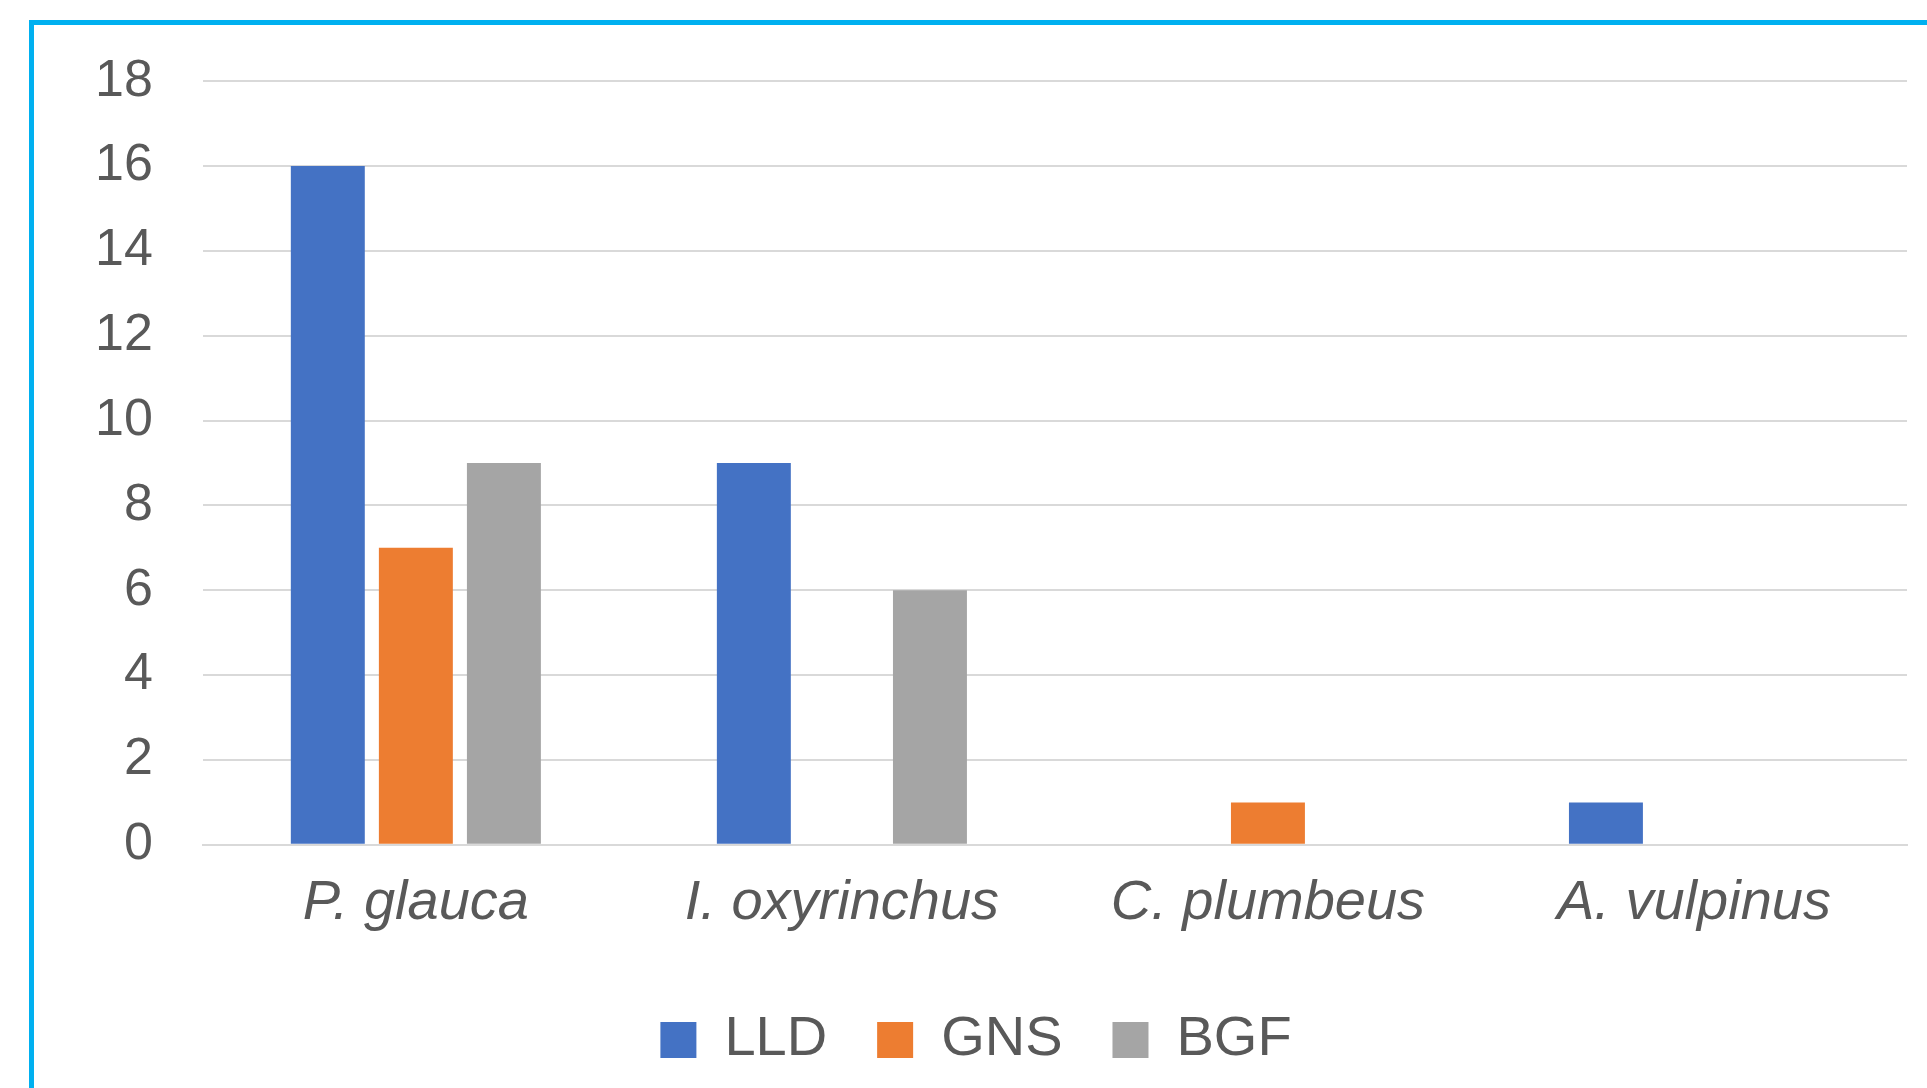 This screenshot has width=1927, height=1088. I want to click on y-tick-label: 4, so click(138, 671).